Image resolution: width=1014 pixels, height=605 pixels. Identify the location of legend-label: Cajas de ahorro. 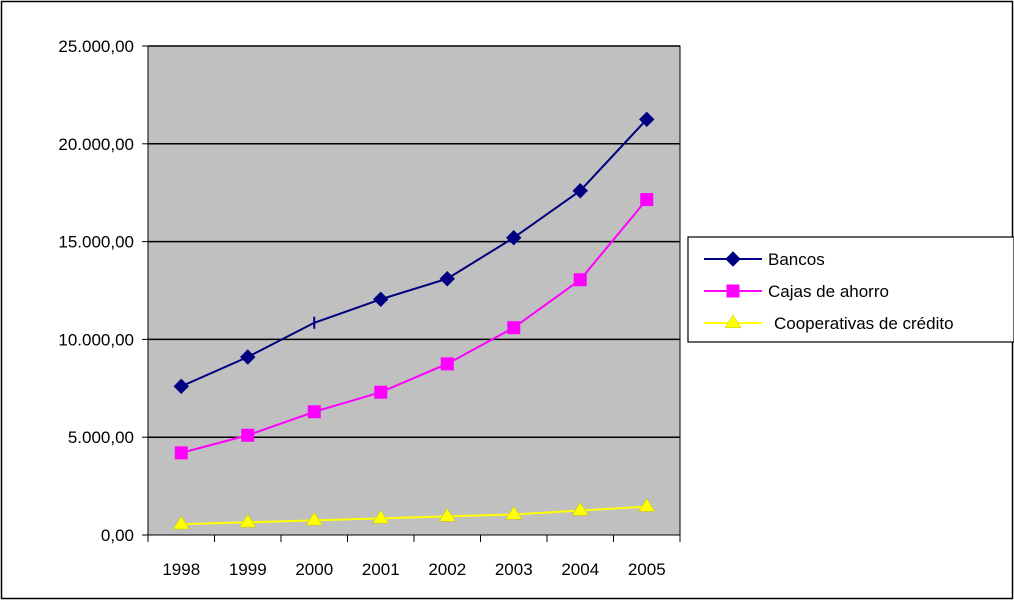
(828, 291).